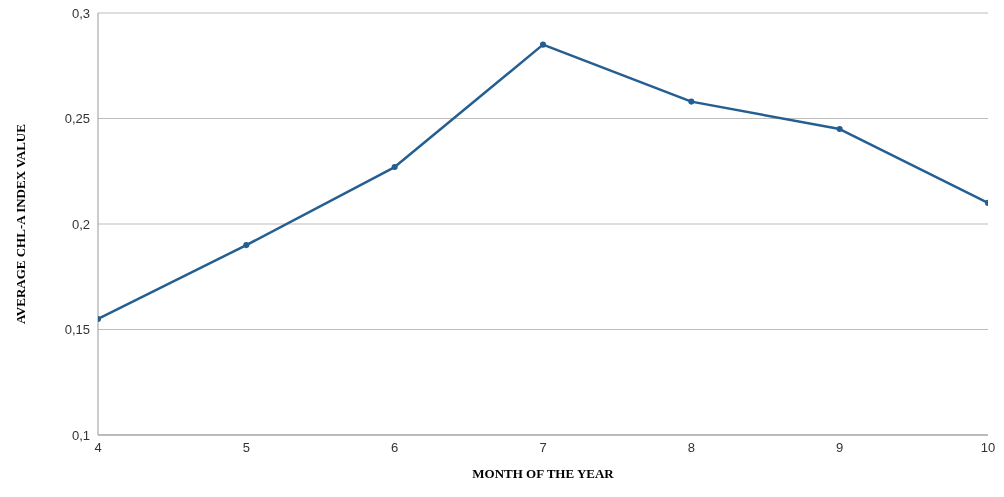 The height and width of the screenshot is (497, 1004). Describe the element at coordinates (246, 448) in the screenshot. I see `x-tick-label: 5` at that location.